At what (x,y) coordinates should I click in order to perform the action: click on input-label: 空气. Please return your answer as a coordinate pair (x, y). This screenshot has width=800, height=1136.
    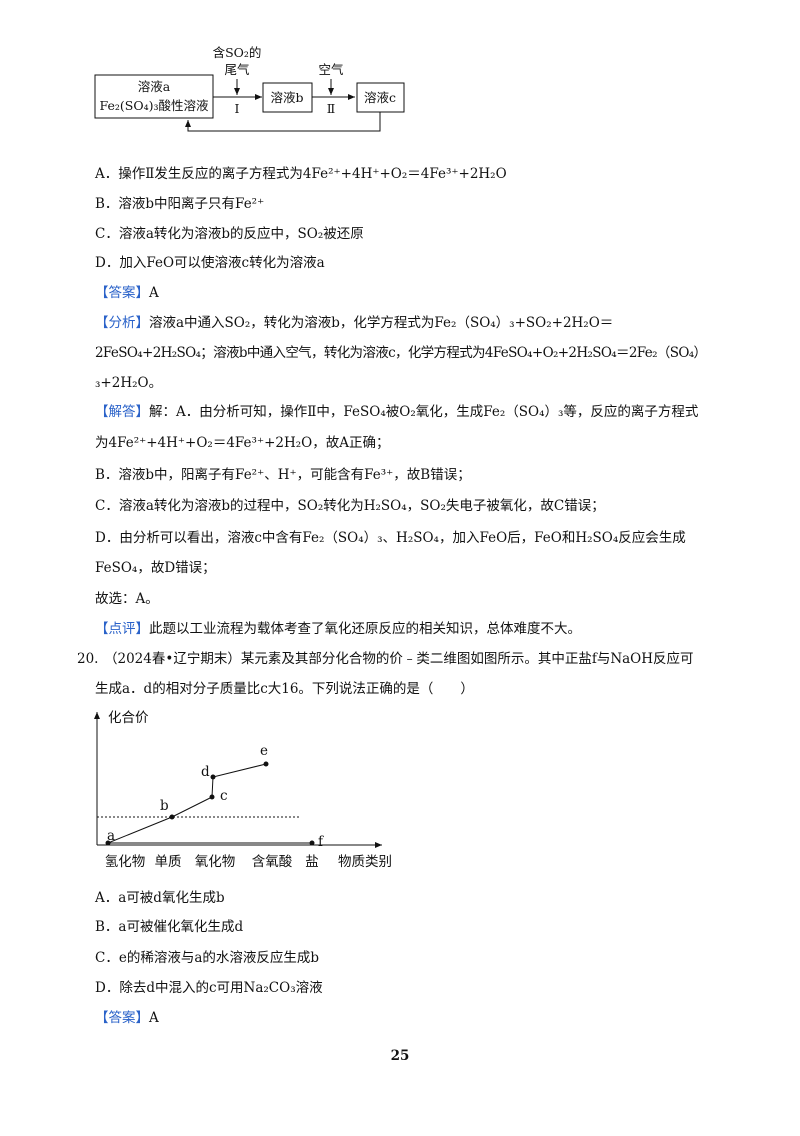
    Looking at the image, I should click on (331, 69).